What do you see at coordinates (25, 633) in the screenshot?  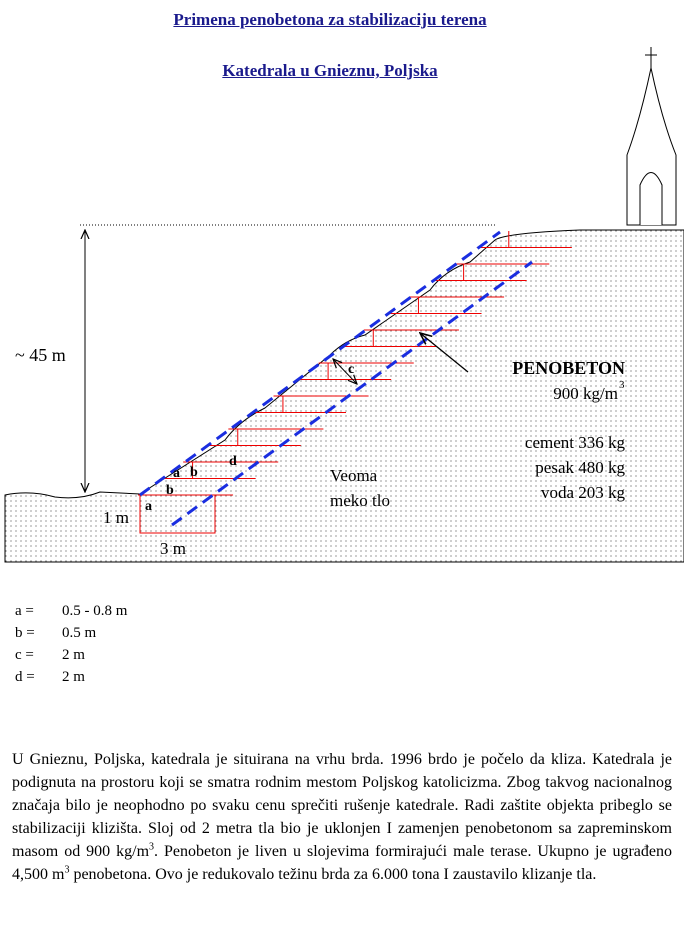 I see `legend-key: b =` at bounding box center [25, 633].